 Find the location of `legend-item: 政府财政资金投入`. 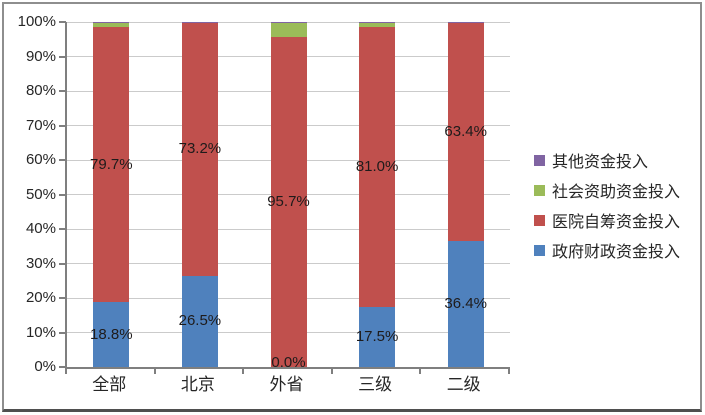

legend-item: 政府财政资金投入 is located at coordinates (607, 250).